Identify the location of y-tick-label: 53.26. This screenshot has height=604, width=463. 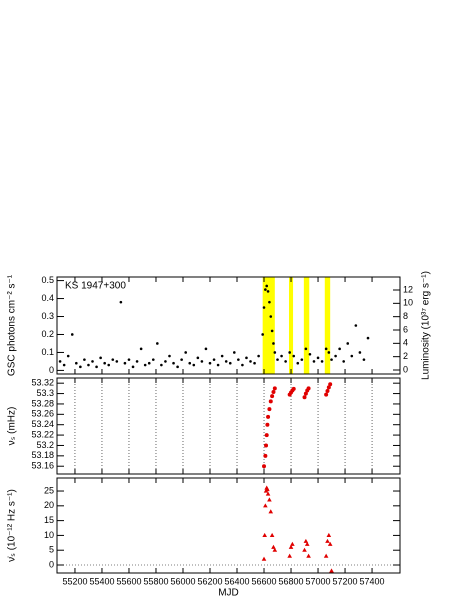
(42, 414).